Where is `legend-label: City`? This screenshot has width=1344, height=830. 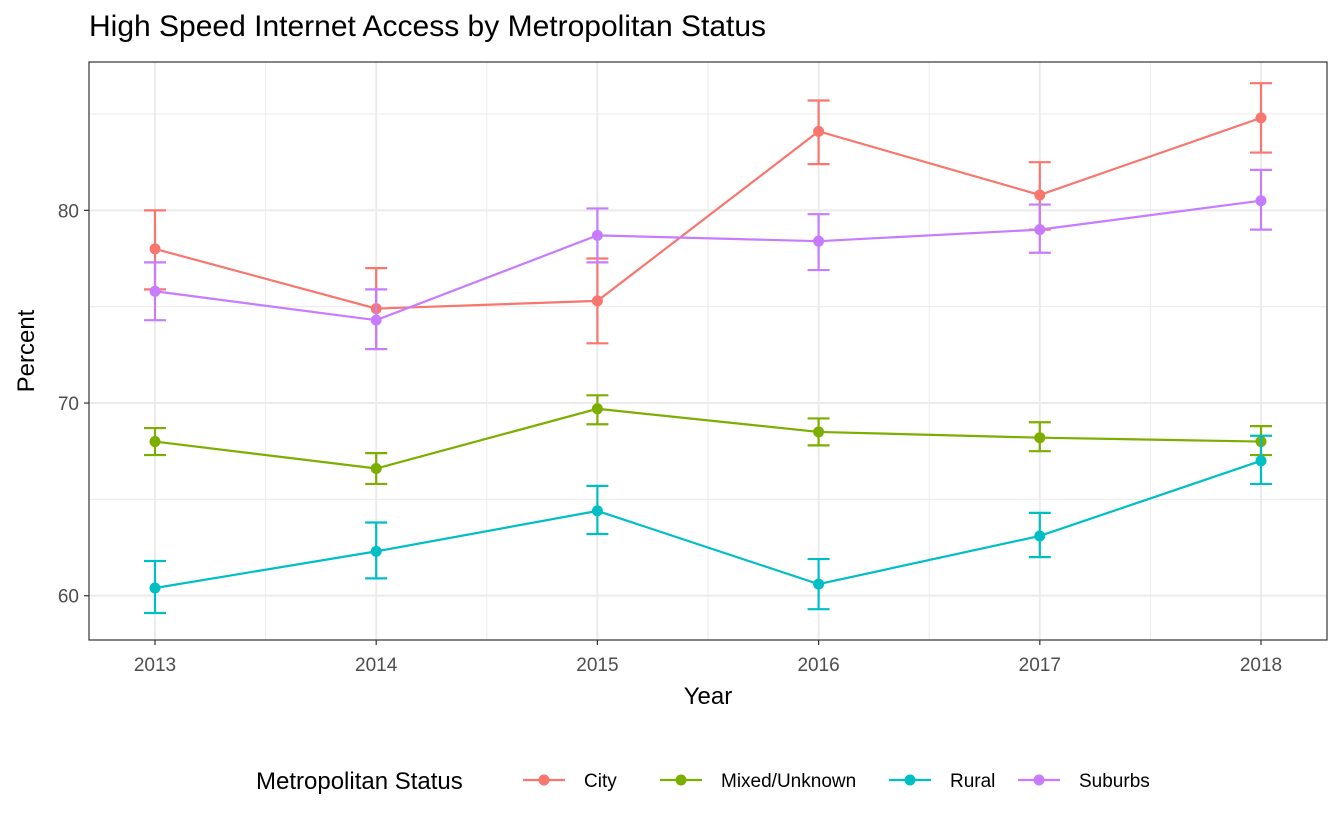
legend-label: City is located at coordinates (600, 781).